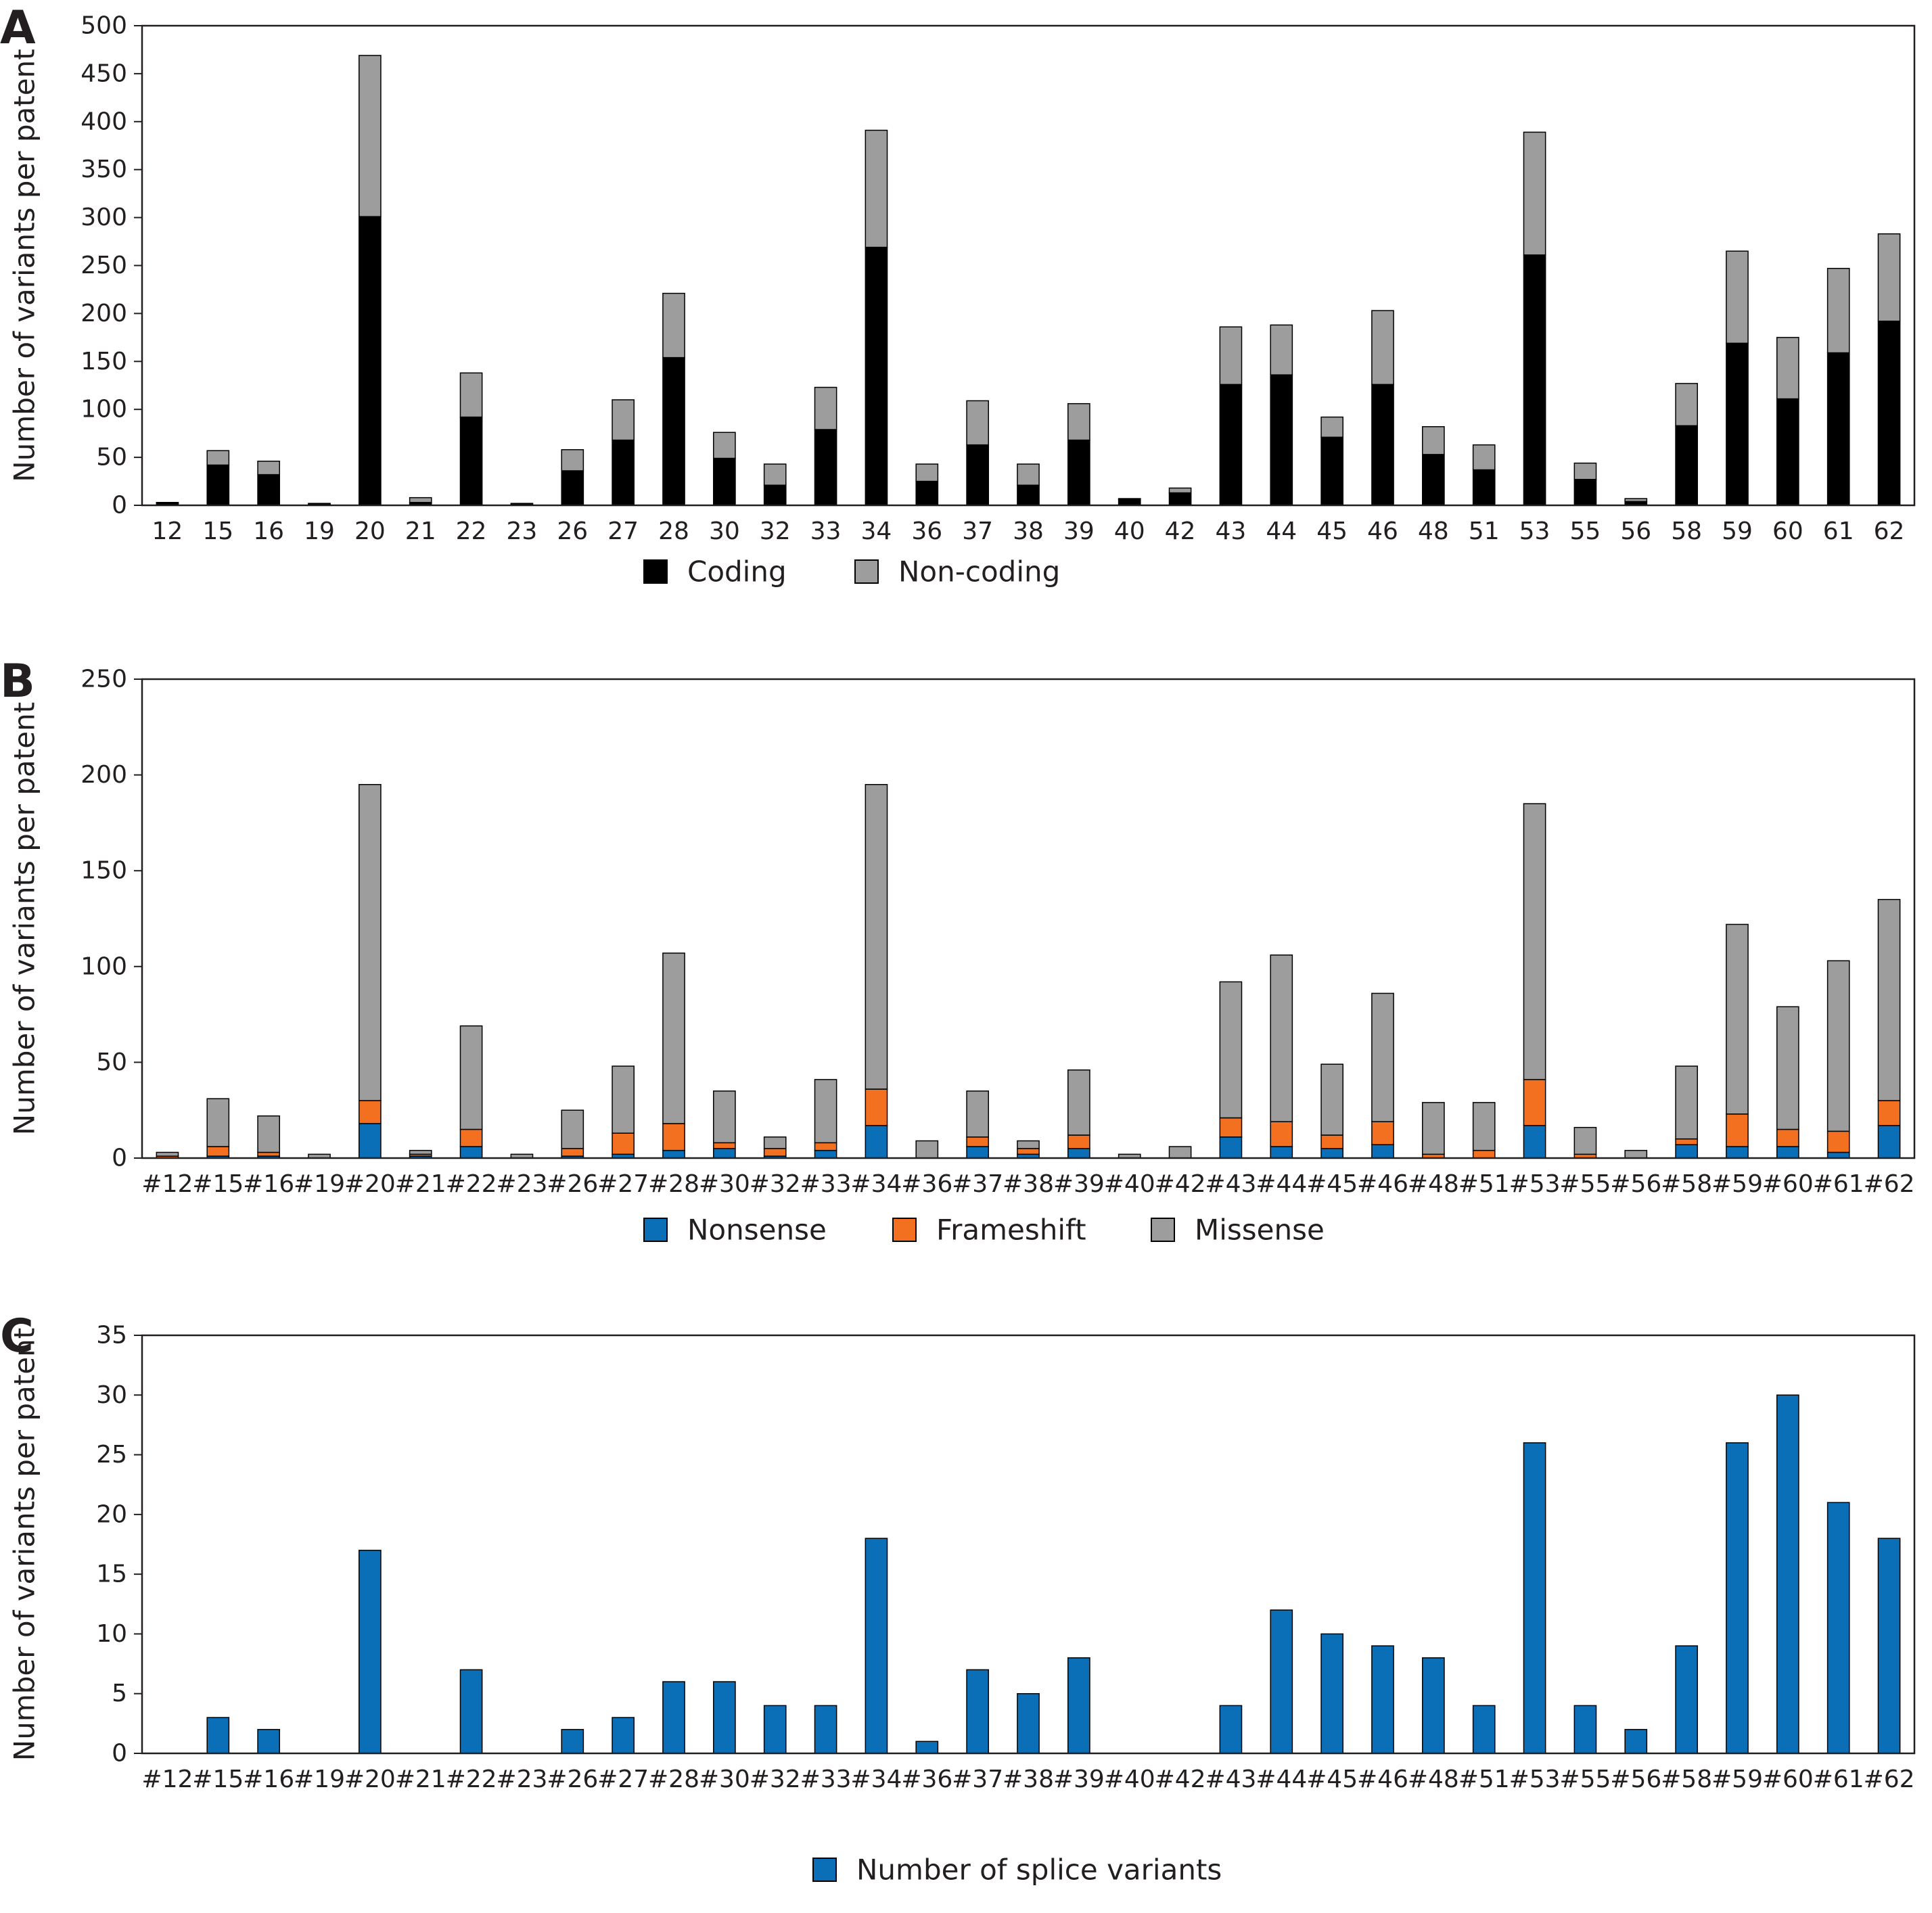 This screenshot has height=1913, width=1932. I want to click on panel-c-x-tick-label: #32, so click(775, 1780).